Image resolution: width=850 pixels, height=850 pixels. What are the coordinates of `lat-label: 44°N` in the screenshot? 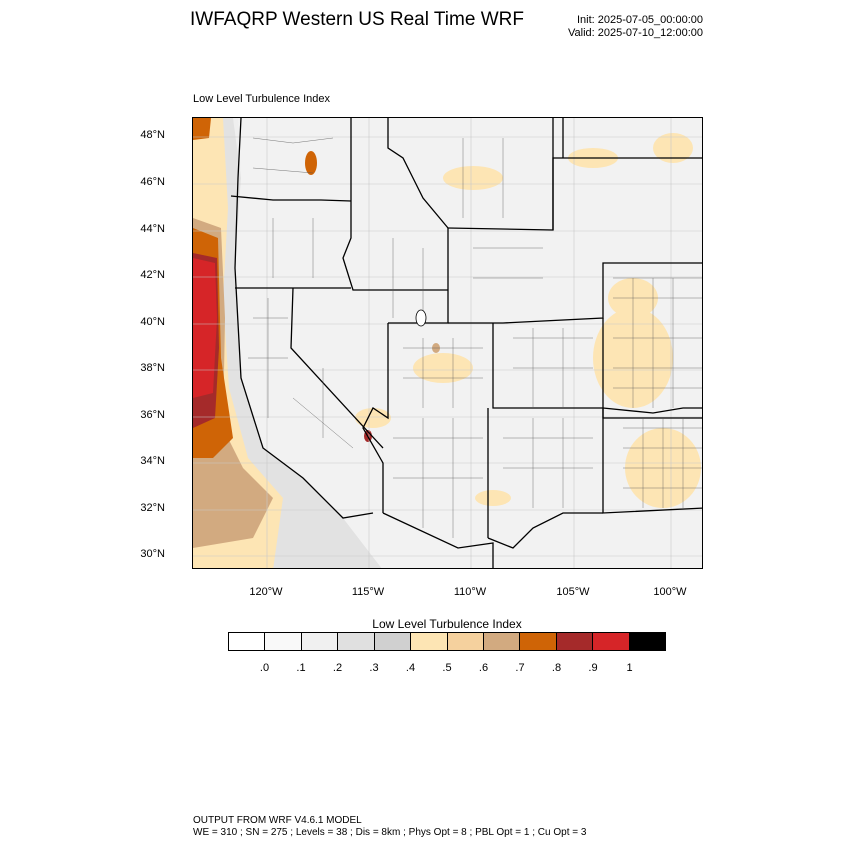 It's located at (152, 229).